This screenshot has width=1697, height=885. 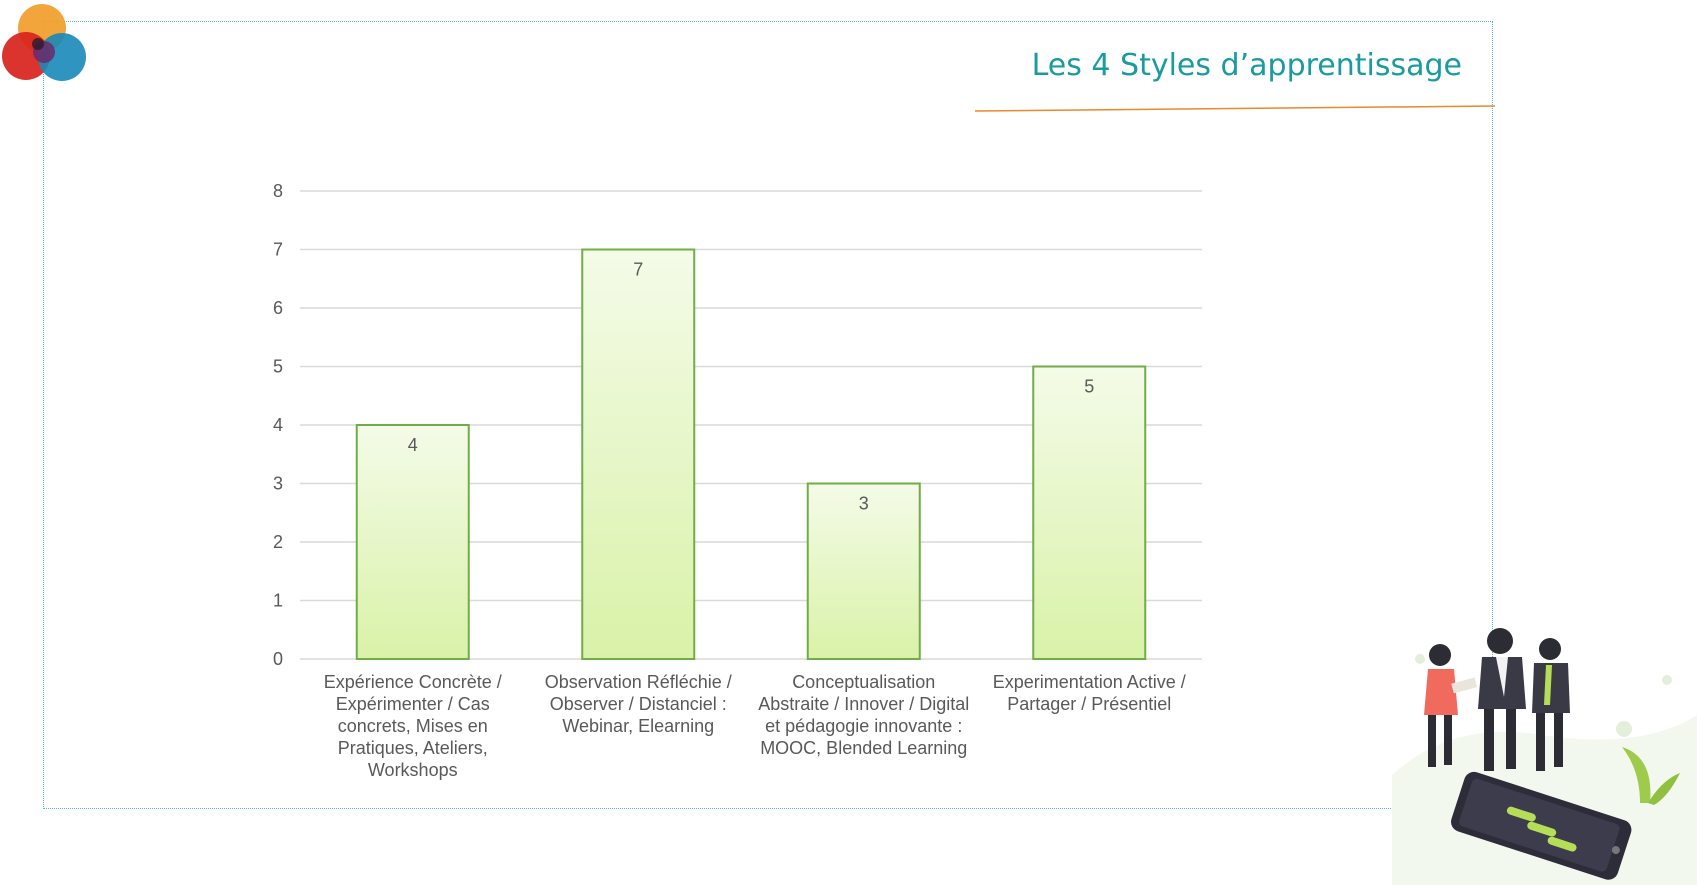 I want to click on category-label: Observer / Distanciel :, so click(x=638, y=704).